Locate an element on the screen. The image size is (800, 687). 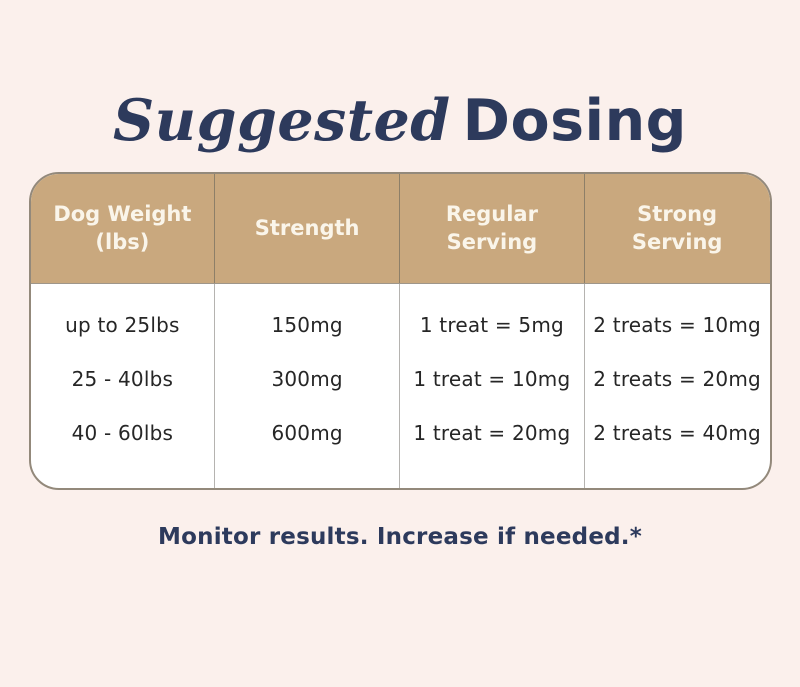
table-cell: 2 treats = 20mg is located at coordinates (677, 378).